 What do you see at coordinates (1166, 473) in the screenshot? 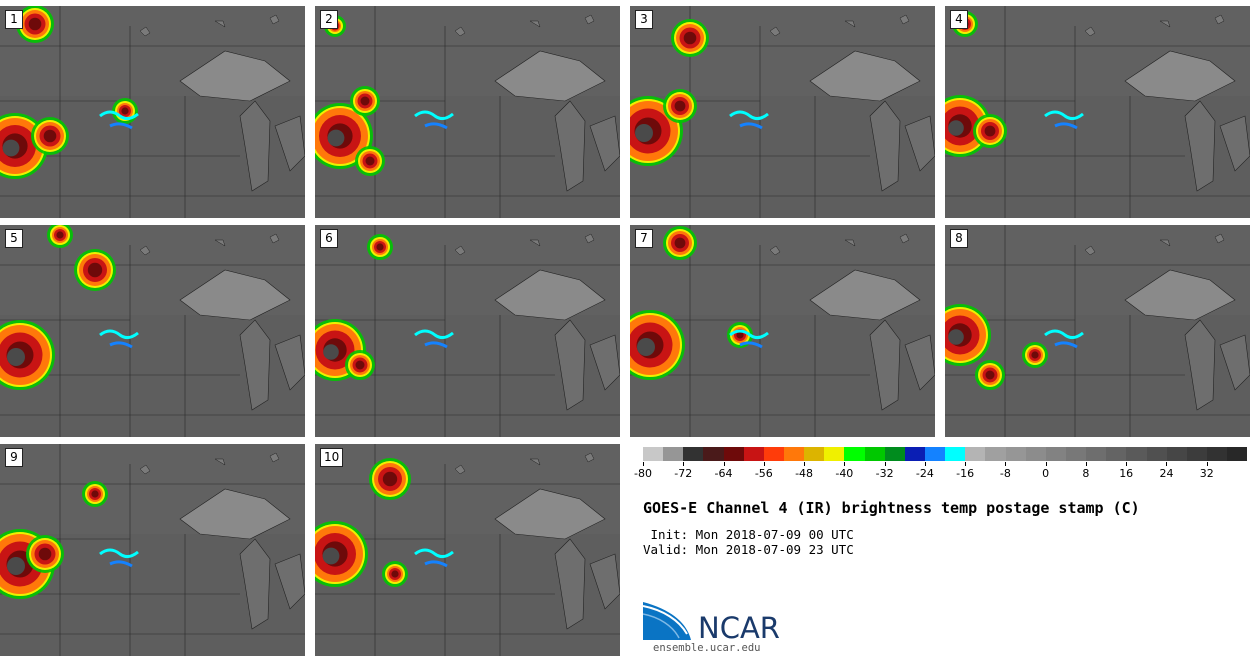
I see `colorbar-tick-label: 24` at bounding box center [1166, 473].